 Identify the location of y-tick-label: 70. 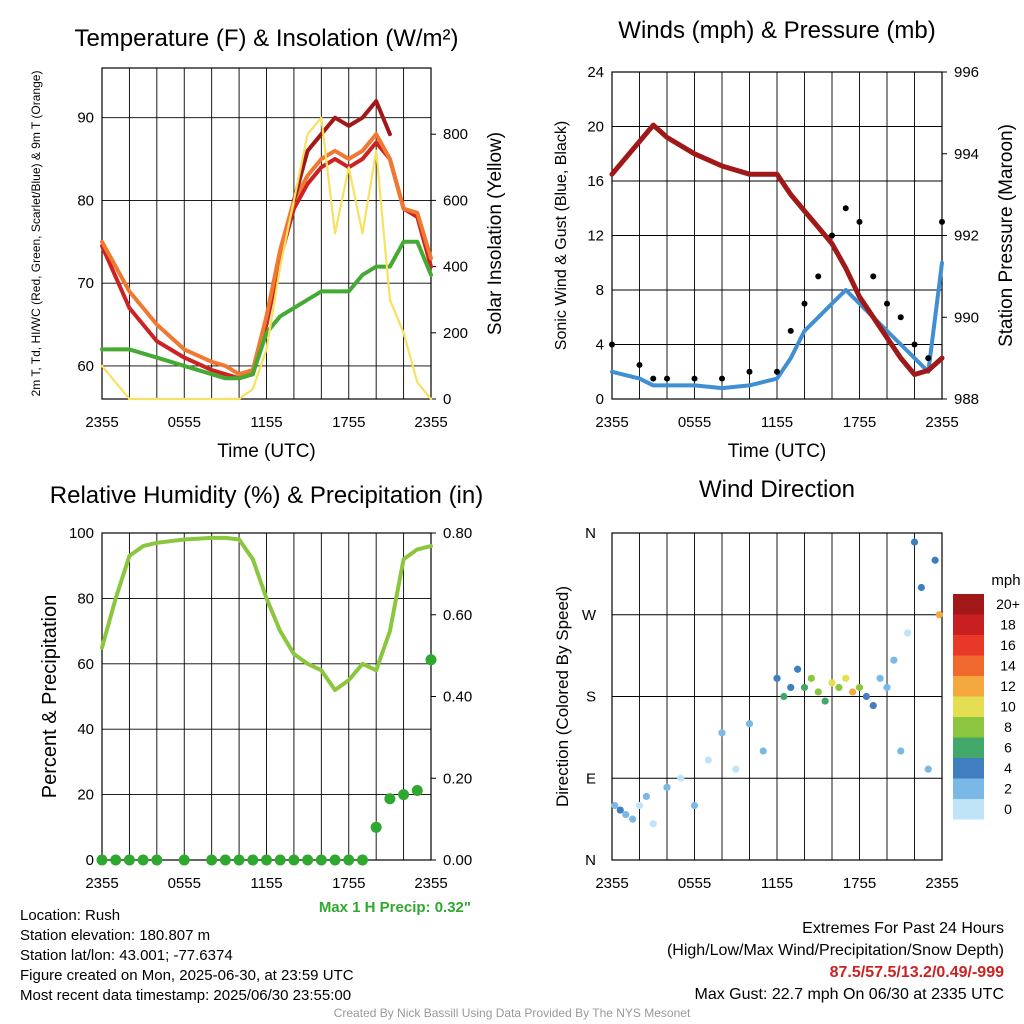
(85, 283).